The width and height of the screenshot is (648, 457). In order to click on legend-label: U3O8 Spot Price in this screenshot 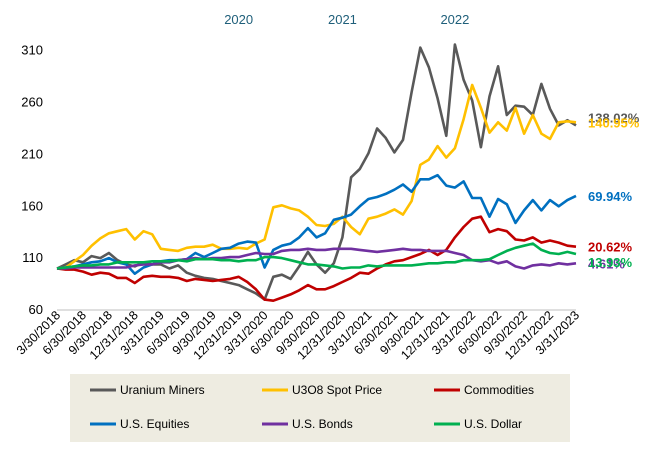, I will do `click(337, 390)`.